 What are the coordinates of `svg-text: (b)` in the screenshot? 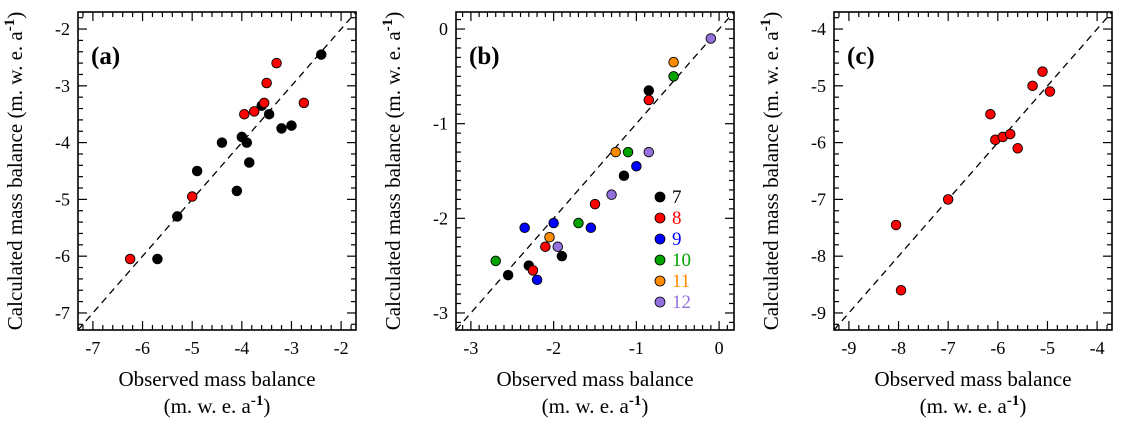 It's located at (484, 56).